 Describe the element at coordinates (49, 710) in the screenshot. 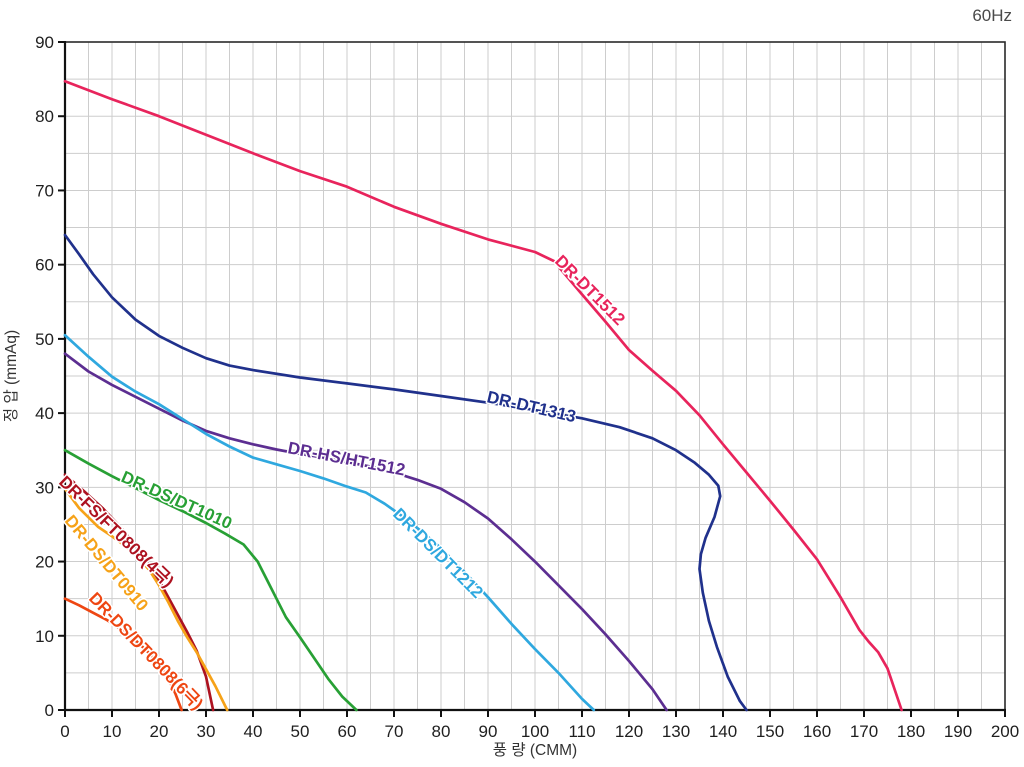

I see `y-tick-label: 0` at that location.